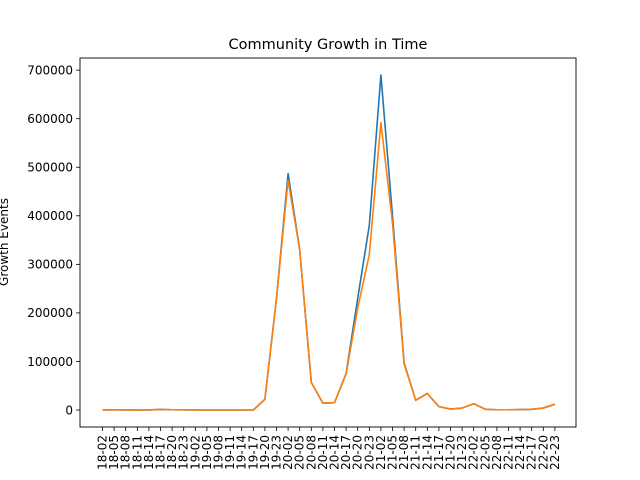 The image size is (640, 480). Describe the element at coordinates (161, 452) in the screenshot. I see `x-tick-label: 18-17` at that location.